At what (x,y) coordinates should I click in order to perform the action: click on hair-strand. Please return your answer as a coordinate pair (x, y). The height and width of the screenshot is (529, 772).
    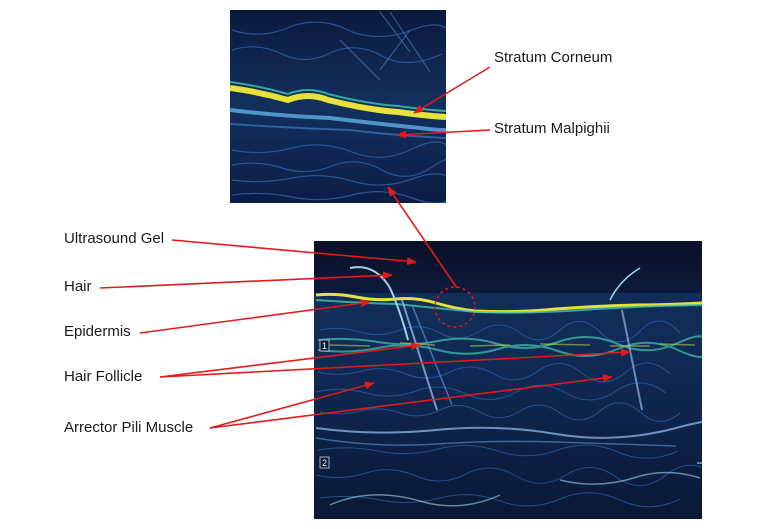
    Looking at the image, I should click on (379, 303).